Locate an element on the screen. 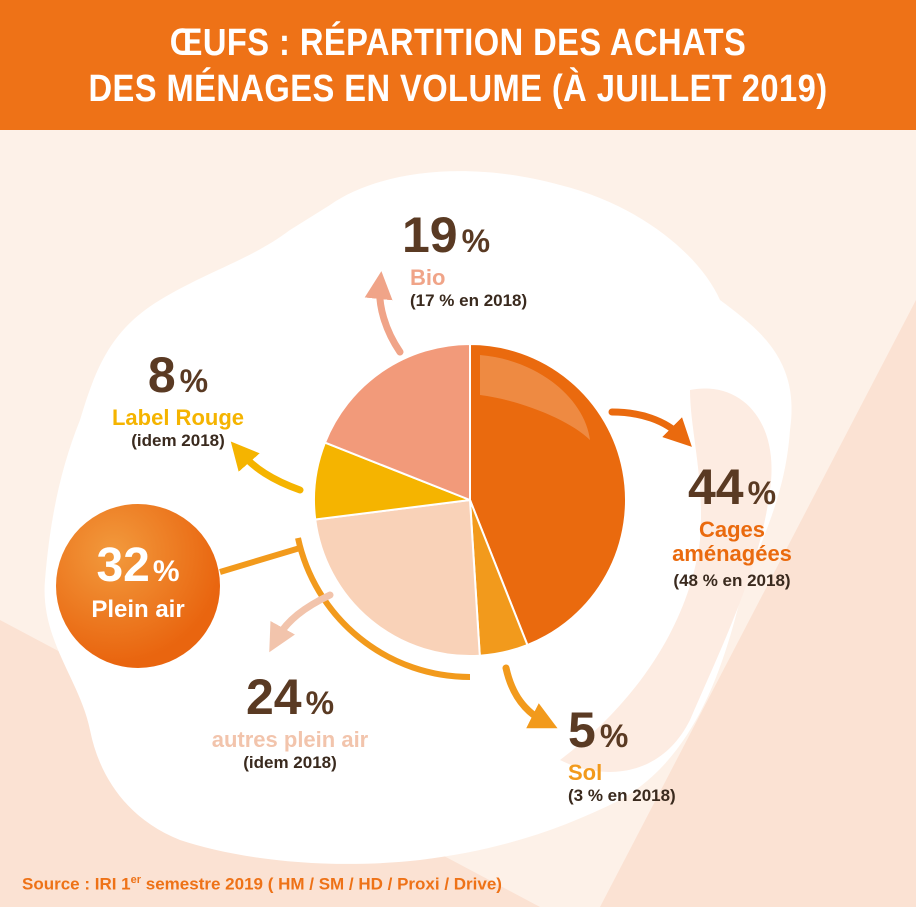  autres-percent: 24% is located at coordinates (290, 697).